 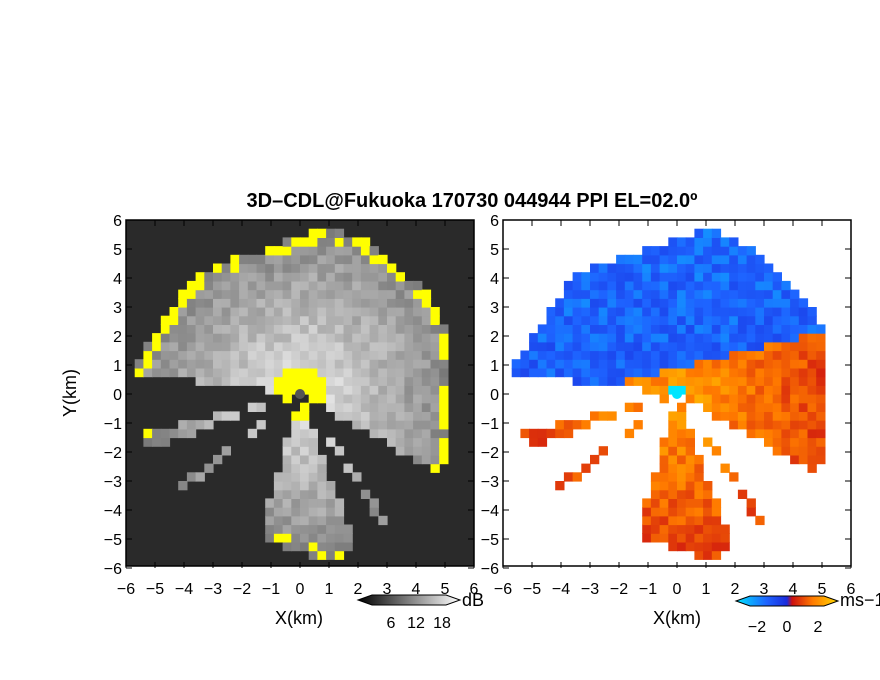 I want to click on x-tick-label: −2, so click(x=619, y=589).